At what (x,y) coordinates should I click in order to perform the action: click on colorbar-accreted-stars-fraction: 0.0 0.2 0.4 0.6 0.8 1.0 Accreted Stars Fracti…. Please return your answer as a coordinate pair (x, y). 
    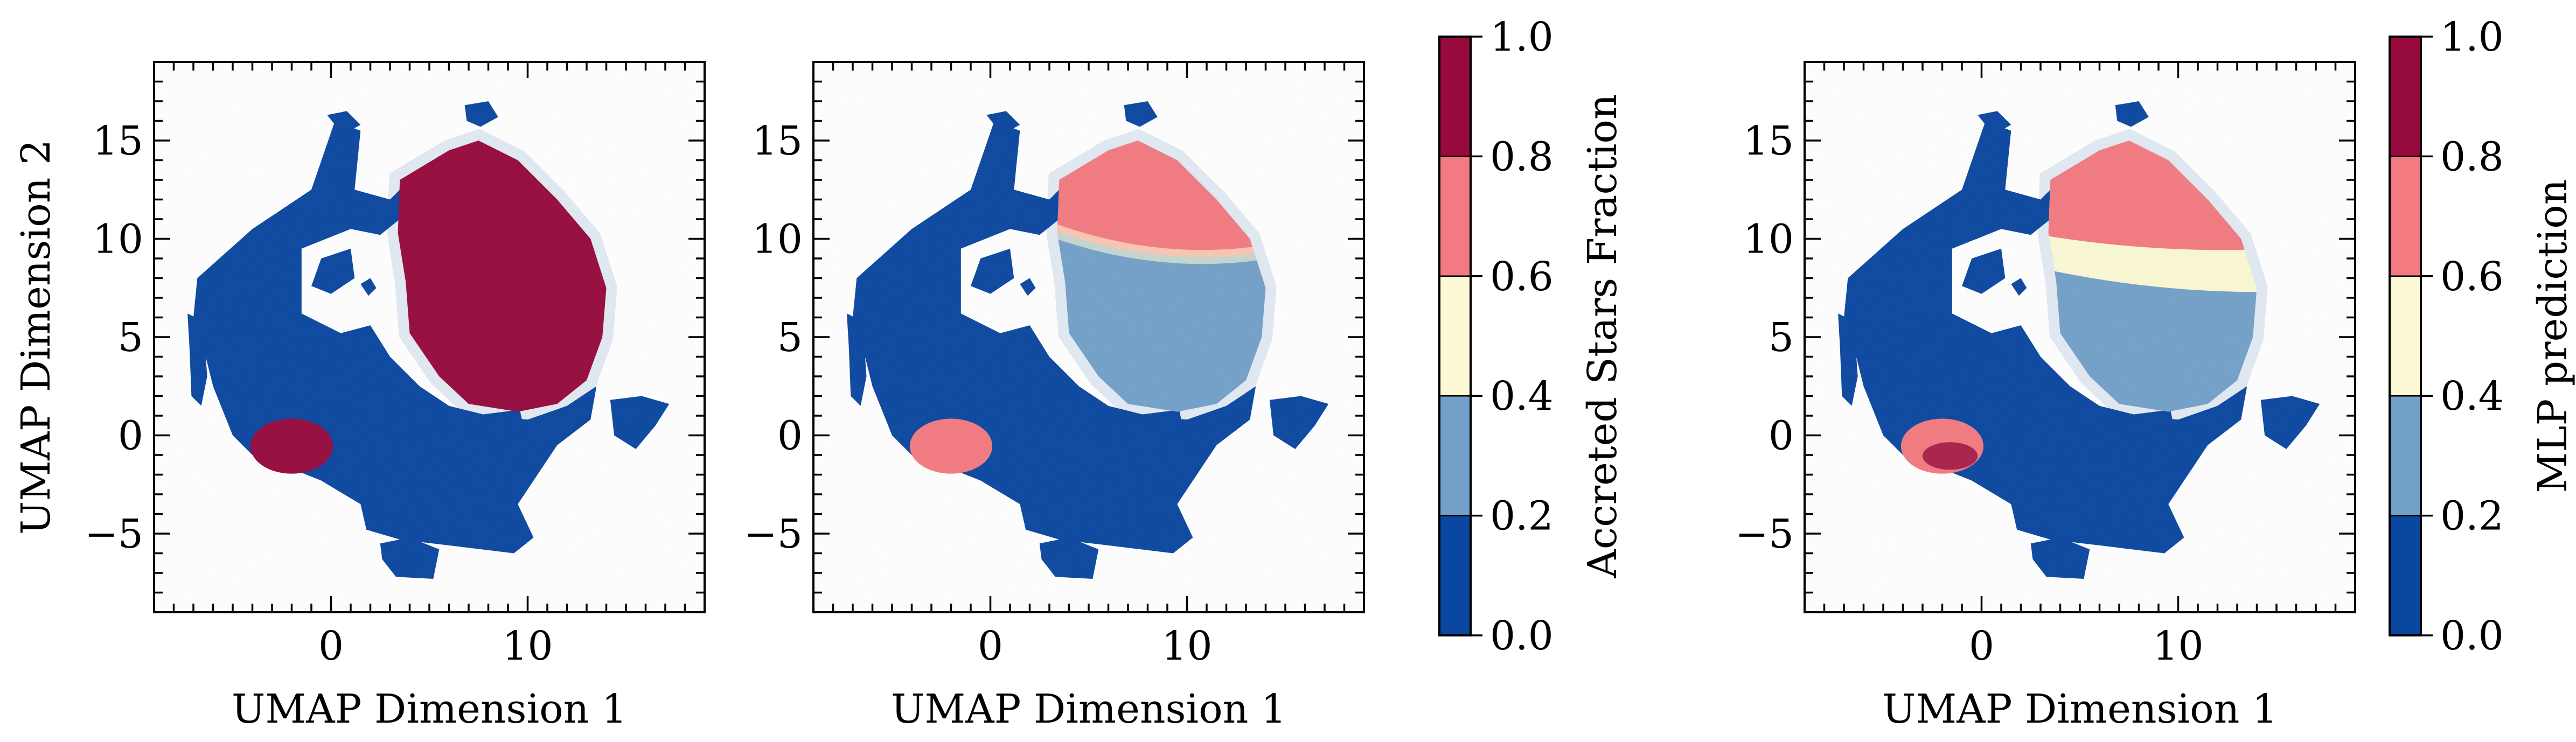
    Looking at the image, I should click on (1532, 336).